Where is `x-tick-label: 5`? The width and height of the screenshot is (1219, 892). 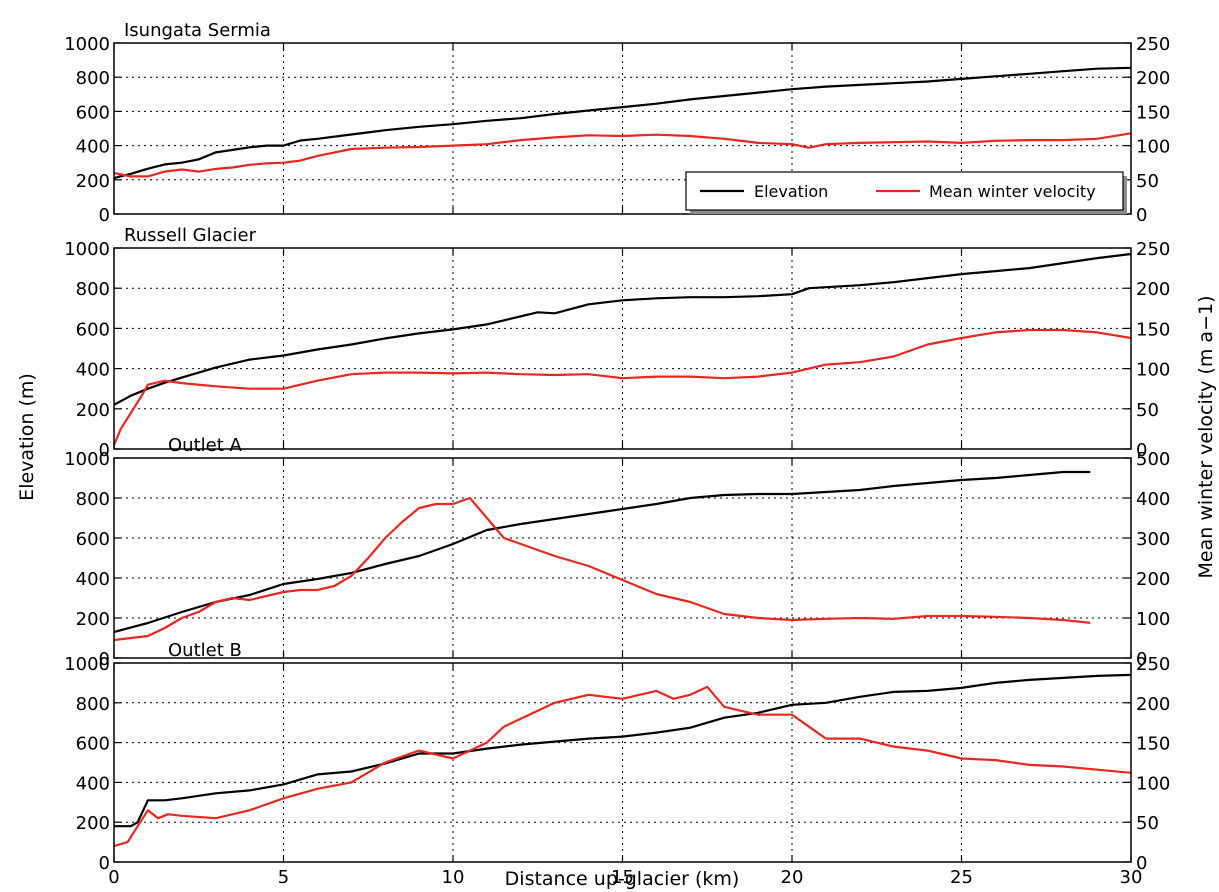
x-tick-label: 5 is located at coordinates (283, 877).